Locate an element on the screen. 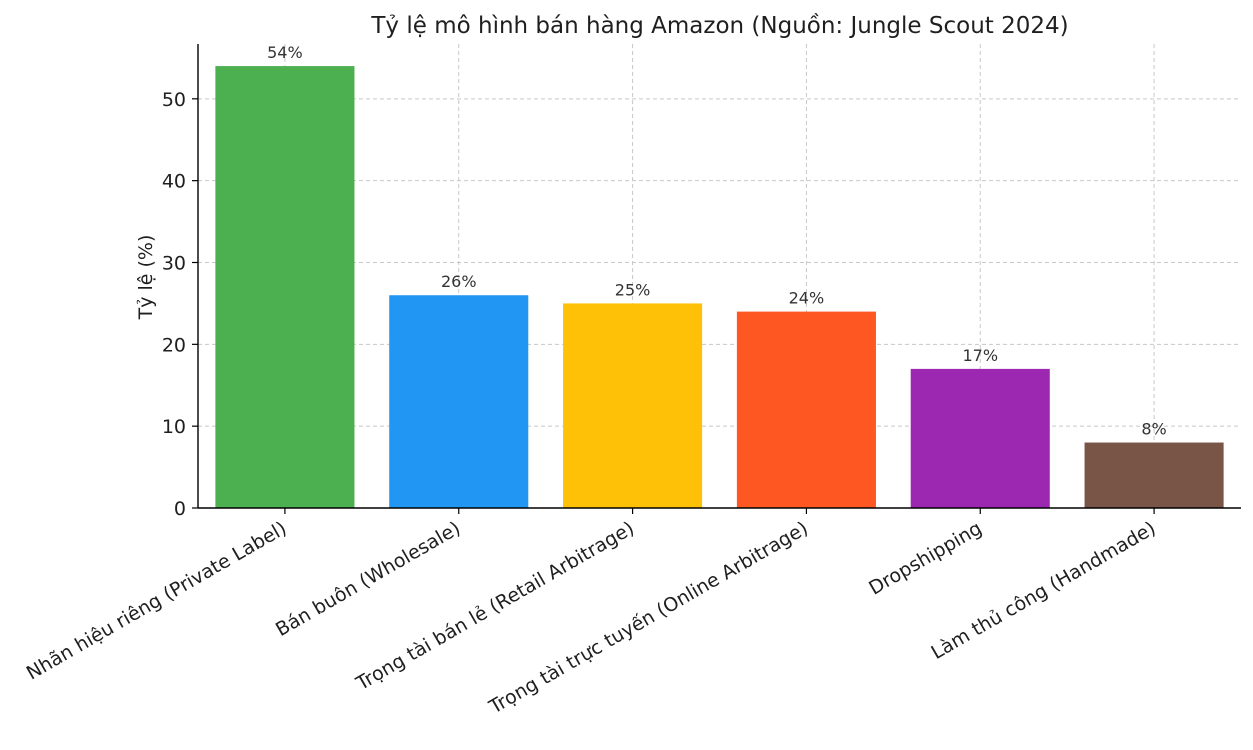 The height and width of the screenshot is (750, 1253). x-tick-label: Dropshipping is located at coordinates (925, 558).